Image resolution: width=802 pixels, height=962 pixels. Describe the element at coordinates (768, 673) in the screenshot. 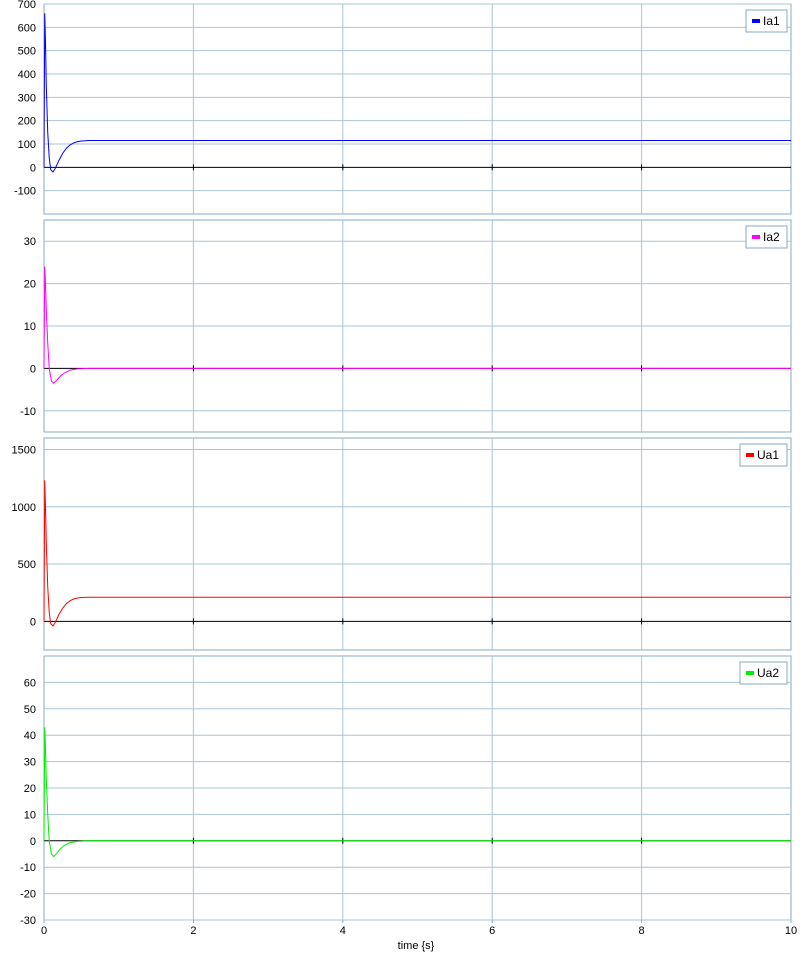

I see `legend-label: Ua2` at that location.